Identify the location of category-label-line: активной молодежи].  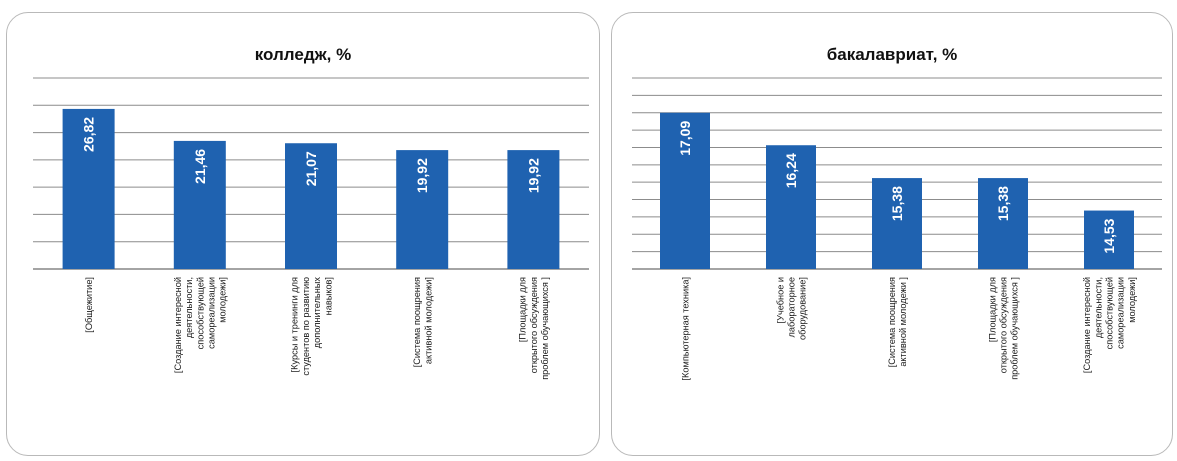
(428, 320).